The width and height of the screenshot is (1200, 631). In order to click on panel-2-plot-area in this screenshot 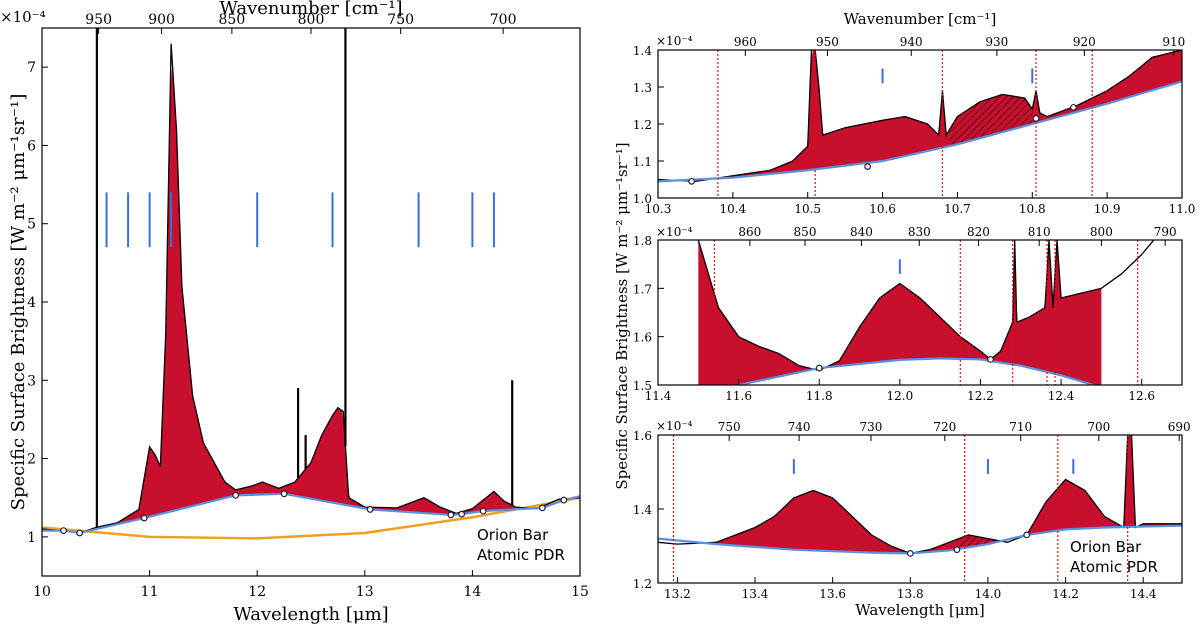, I will do `click(926, 312)`.